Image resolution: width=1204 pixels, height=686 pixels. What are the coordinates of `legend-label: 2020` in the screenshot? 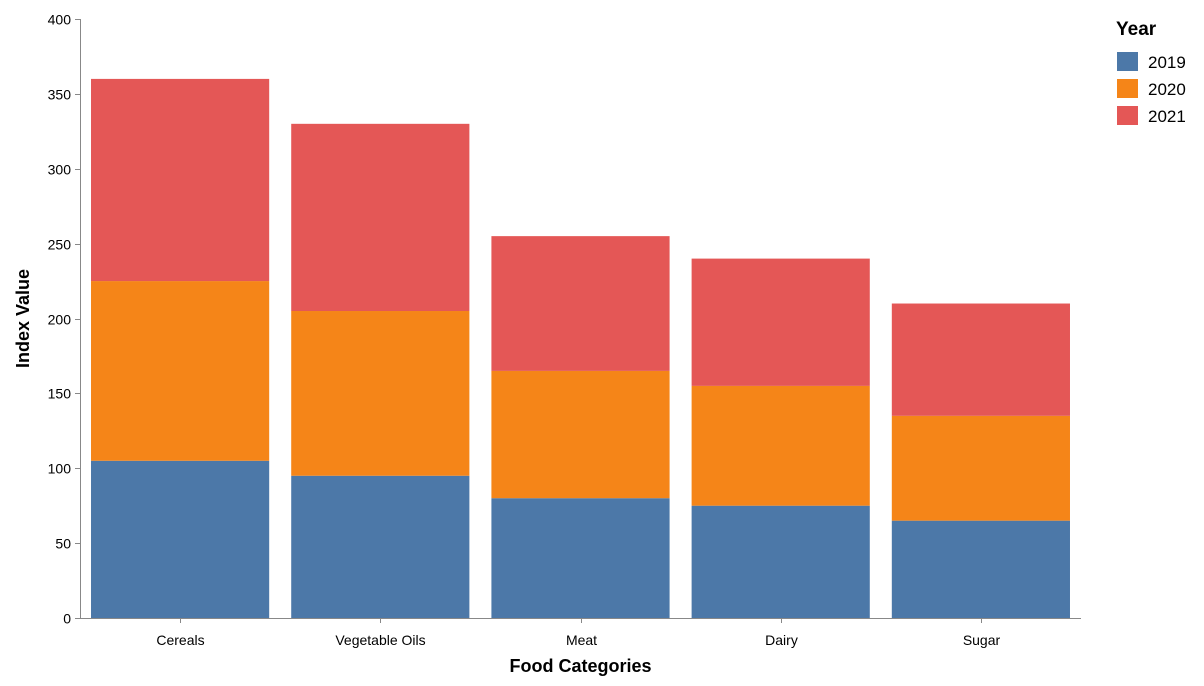 It's located at (1167, 89).